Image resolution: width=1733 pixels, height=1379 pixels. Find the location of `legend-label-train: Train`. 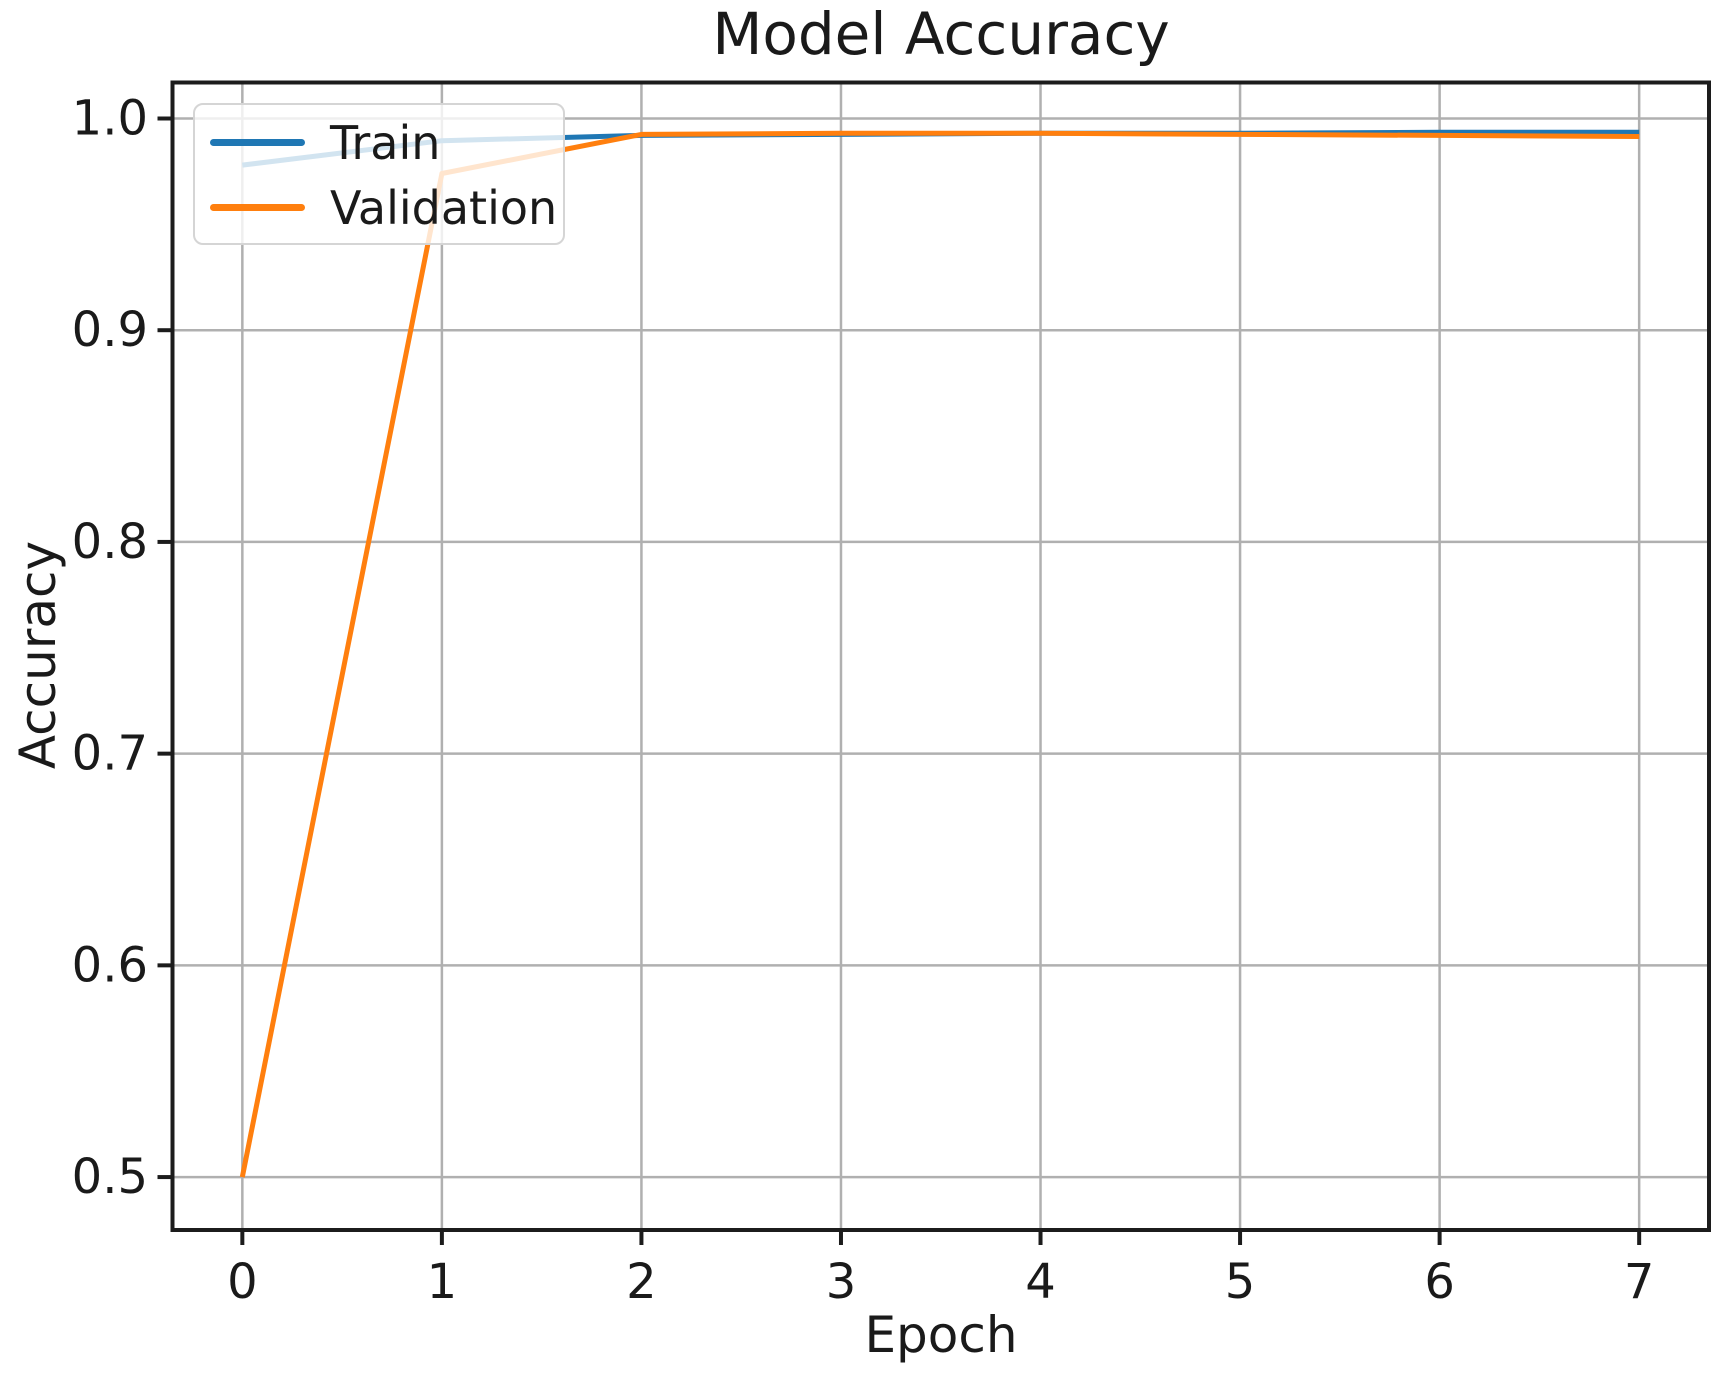

legend-label-train: Train is located at coordinates (385, 142).